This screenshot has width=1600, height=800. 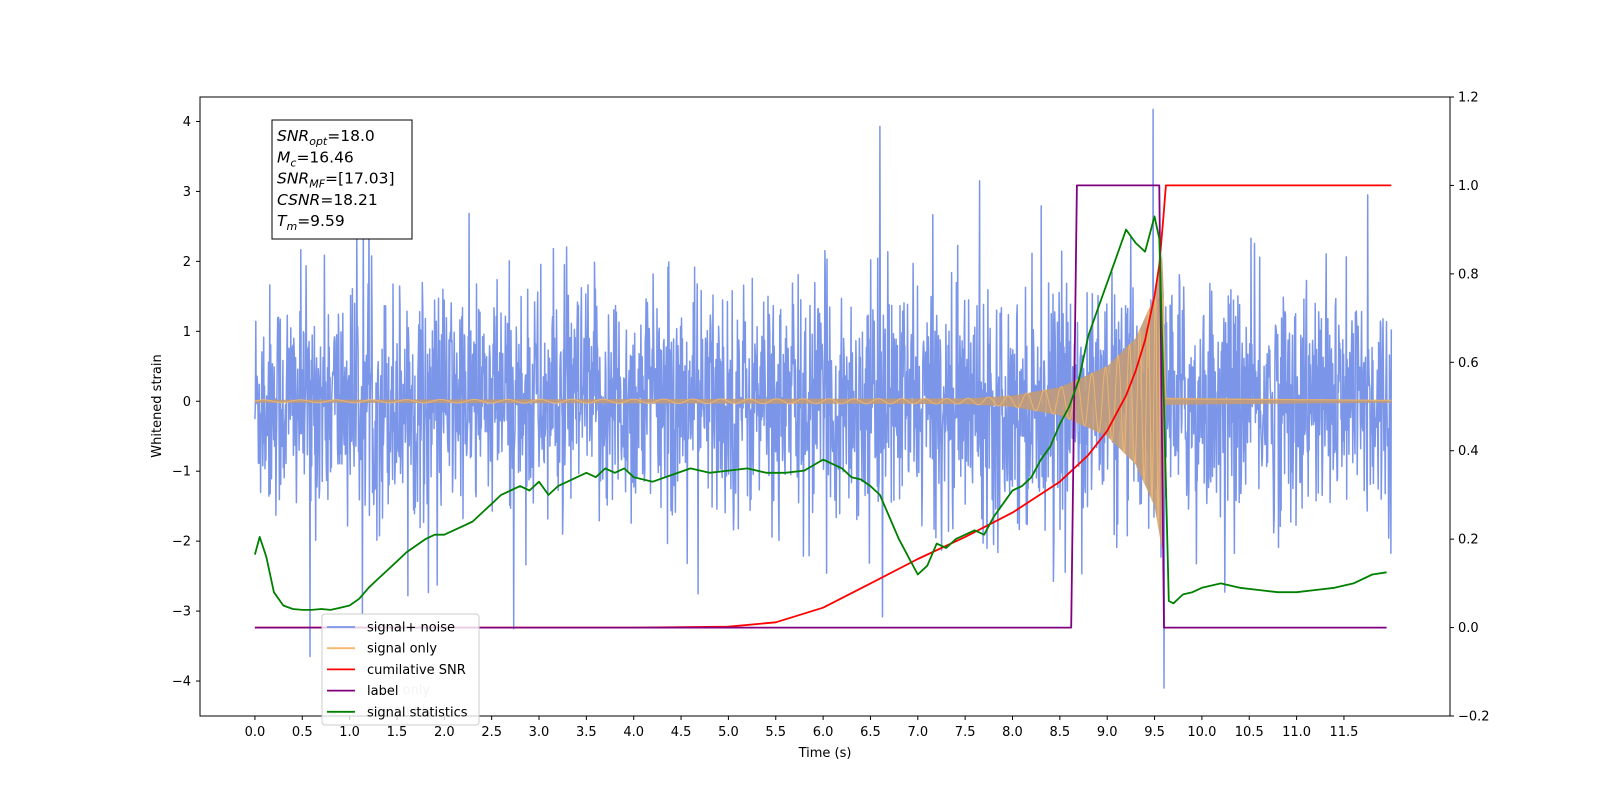 I want to click on x-tick-label: 3.0, so click(x=539, y=732).